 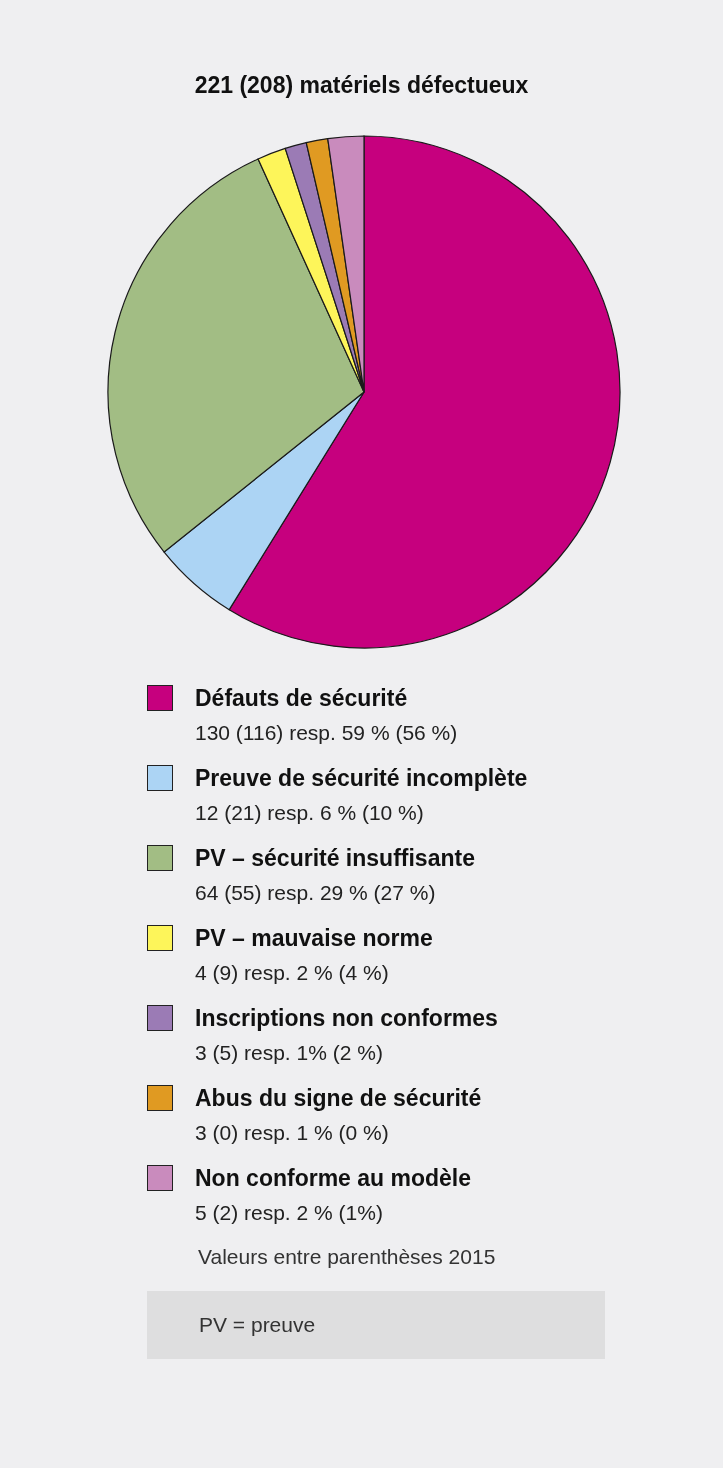 What do you see at coordinates (335, 858) in the screenshot?
I see `legend-label: PV – sécurité insuffisante` at bounding box center [335, 858].